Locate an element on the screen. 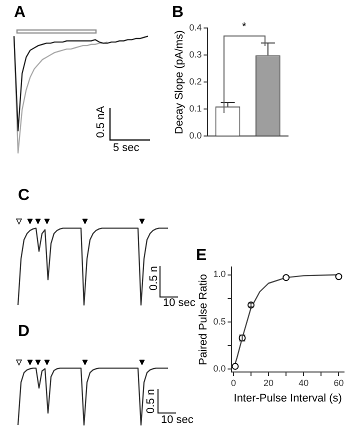 Image resolution: width=350 pixels, height=427 pixels. x-tick-label: 40 is located at coordinates (303, 383).